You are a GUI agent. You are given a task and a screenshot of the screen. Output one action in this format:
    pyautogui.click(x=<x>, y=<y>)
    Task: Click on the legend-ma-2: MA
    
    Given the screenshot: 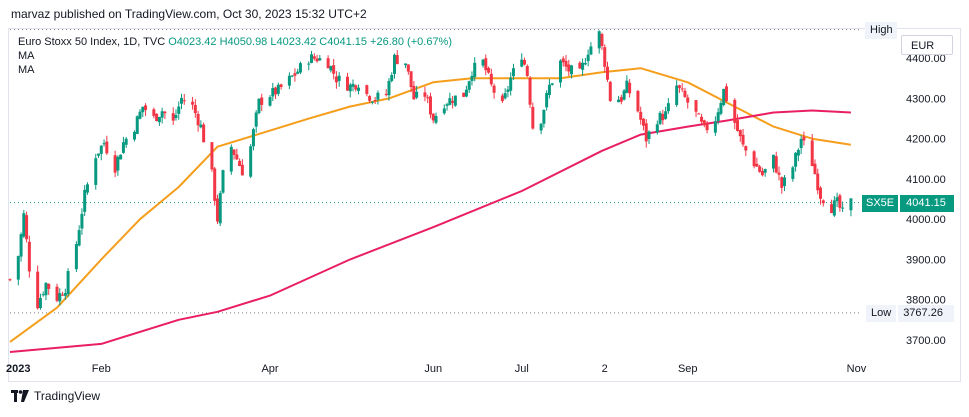 What is the action you would take?
    pyautogui.click(x=26, y=70)
    